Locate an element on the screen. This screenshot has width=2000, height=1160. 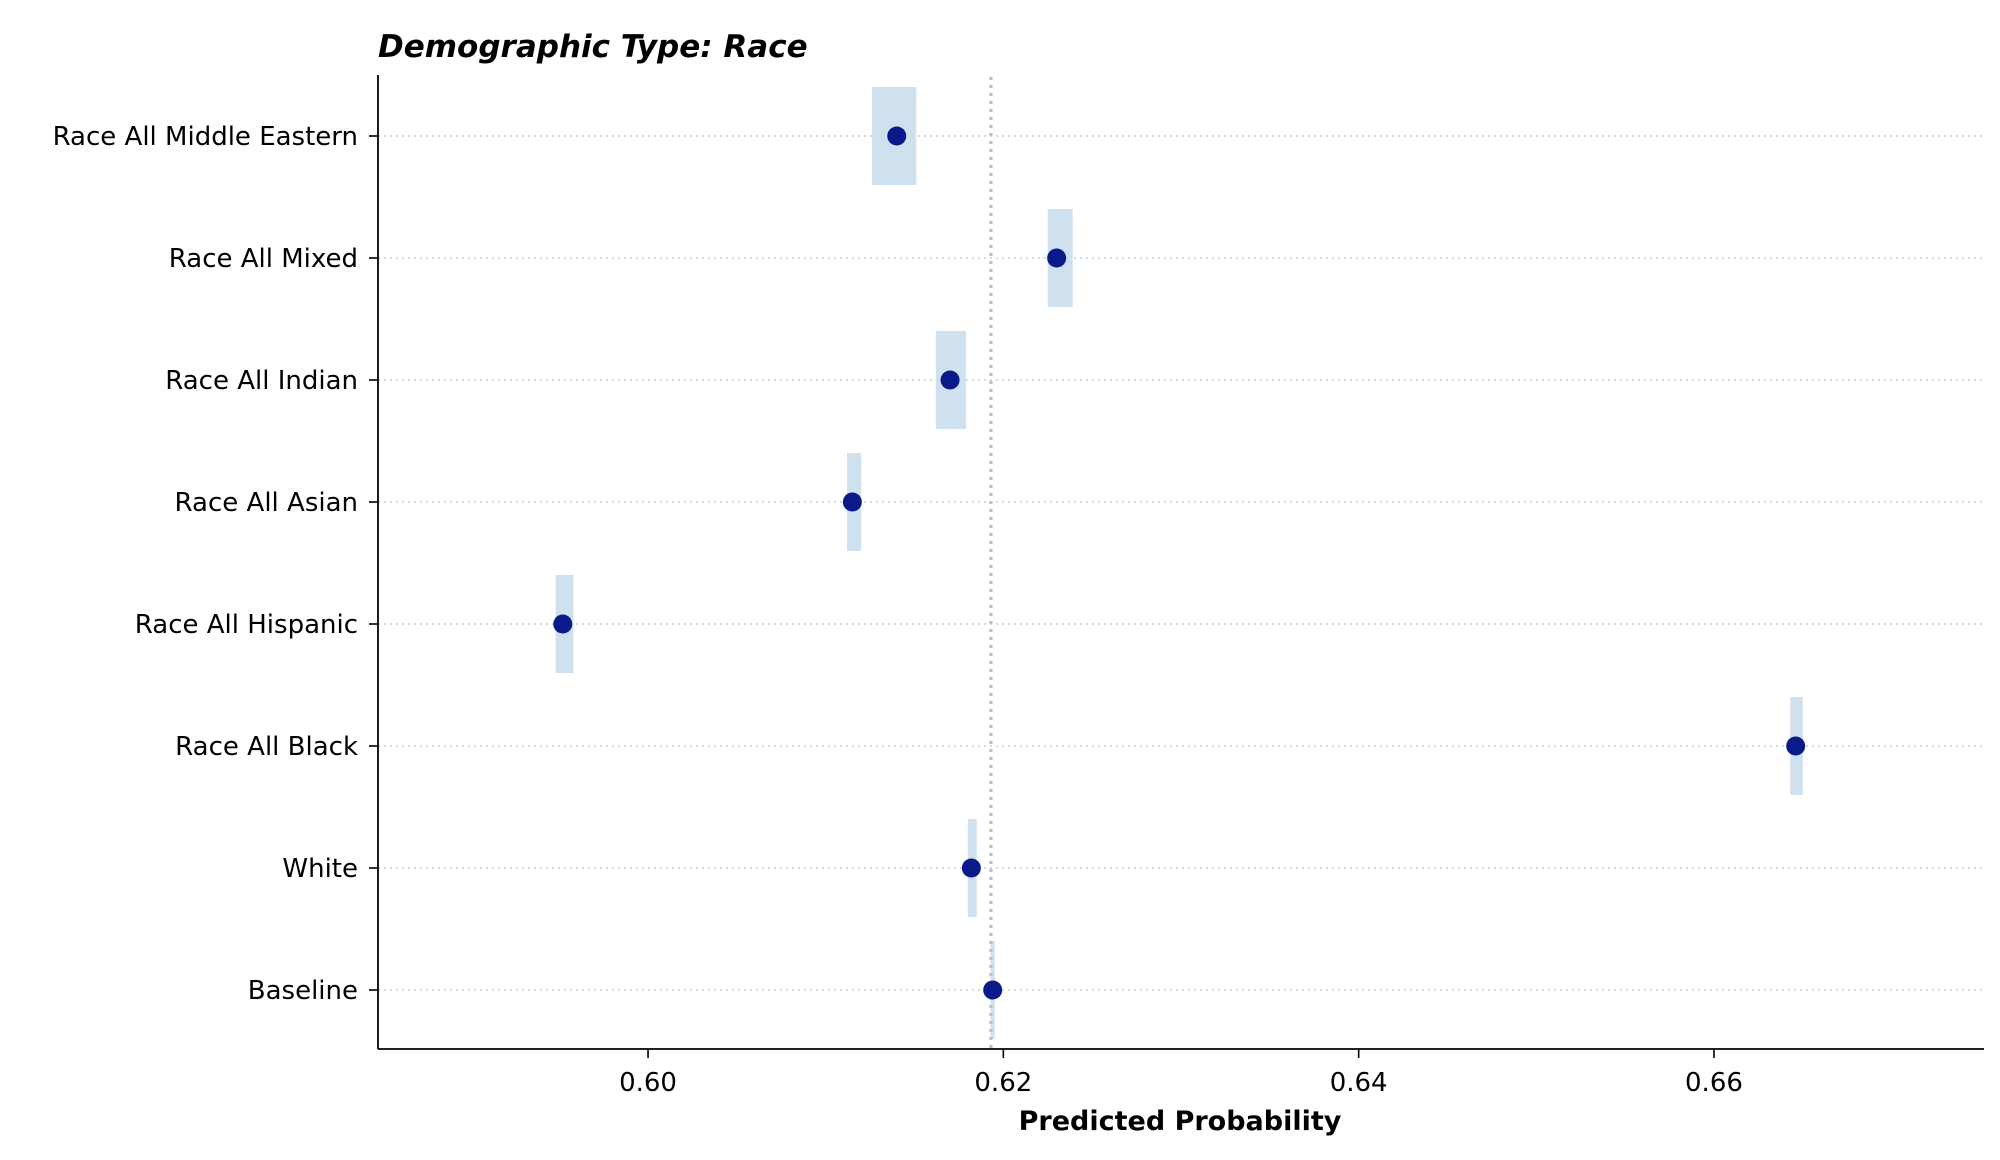
x-tick-label: 0.64 is located at coordinates (1359, 1083).